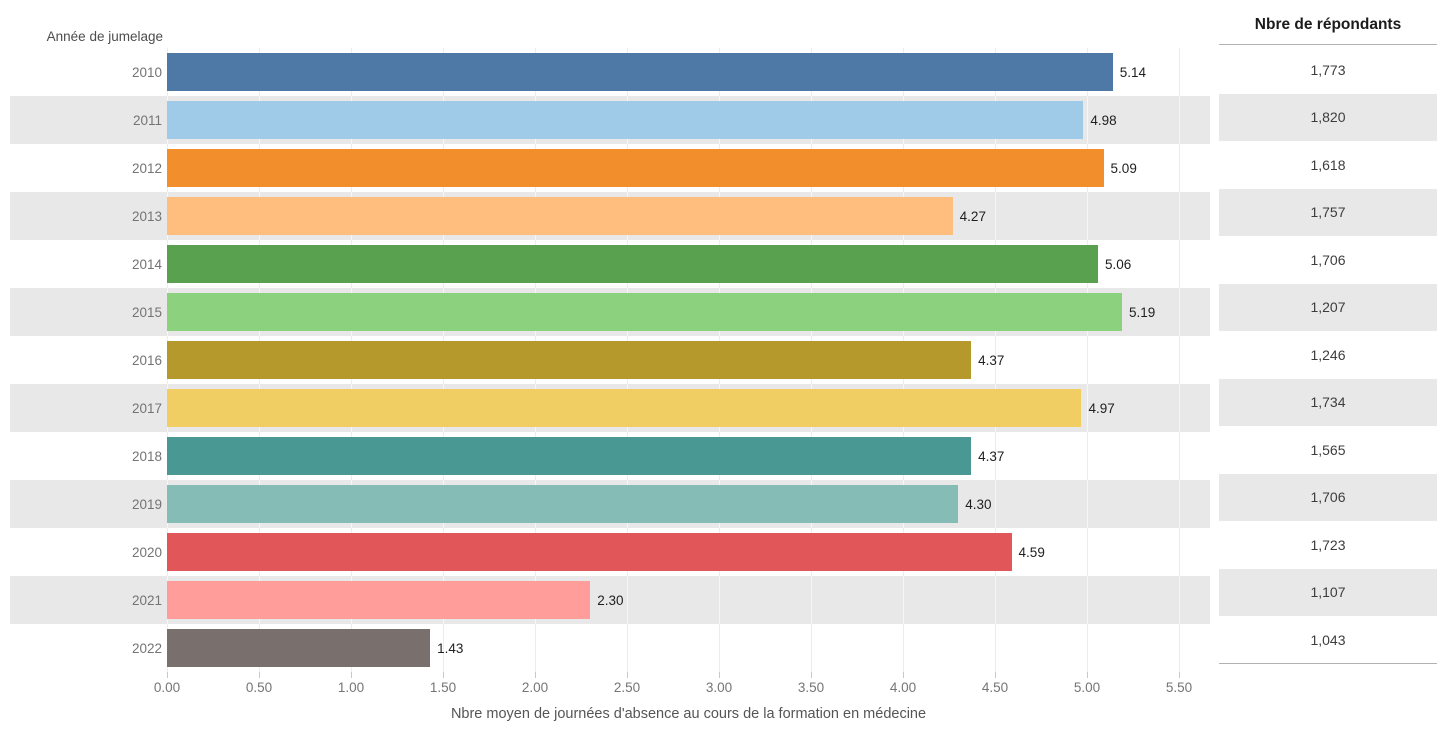  What do you see at coordinates (146, 72) in the screenshot?
I see `year-label: 2010` at bounding box center [146, 72].